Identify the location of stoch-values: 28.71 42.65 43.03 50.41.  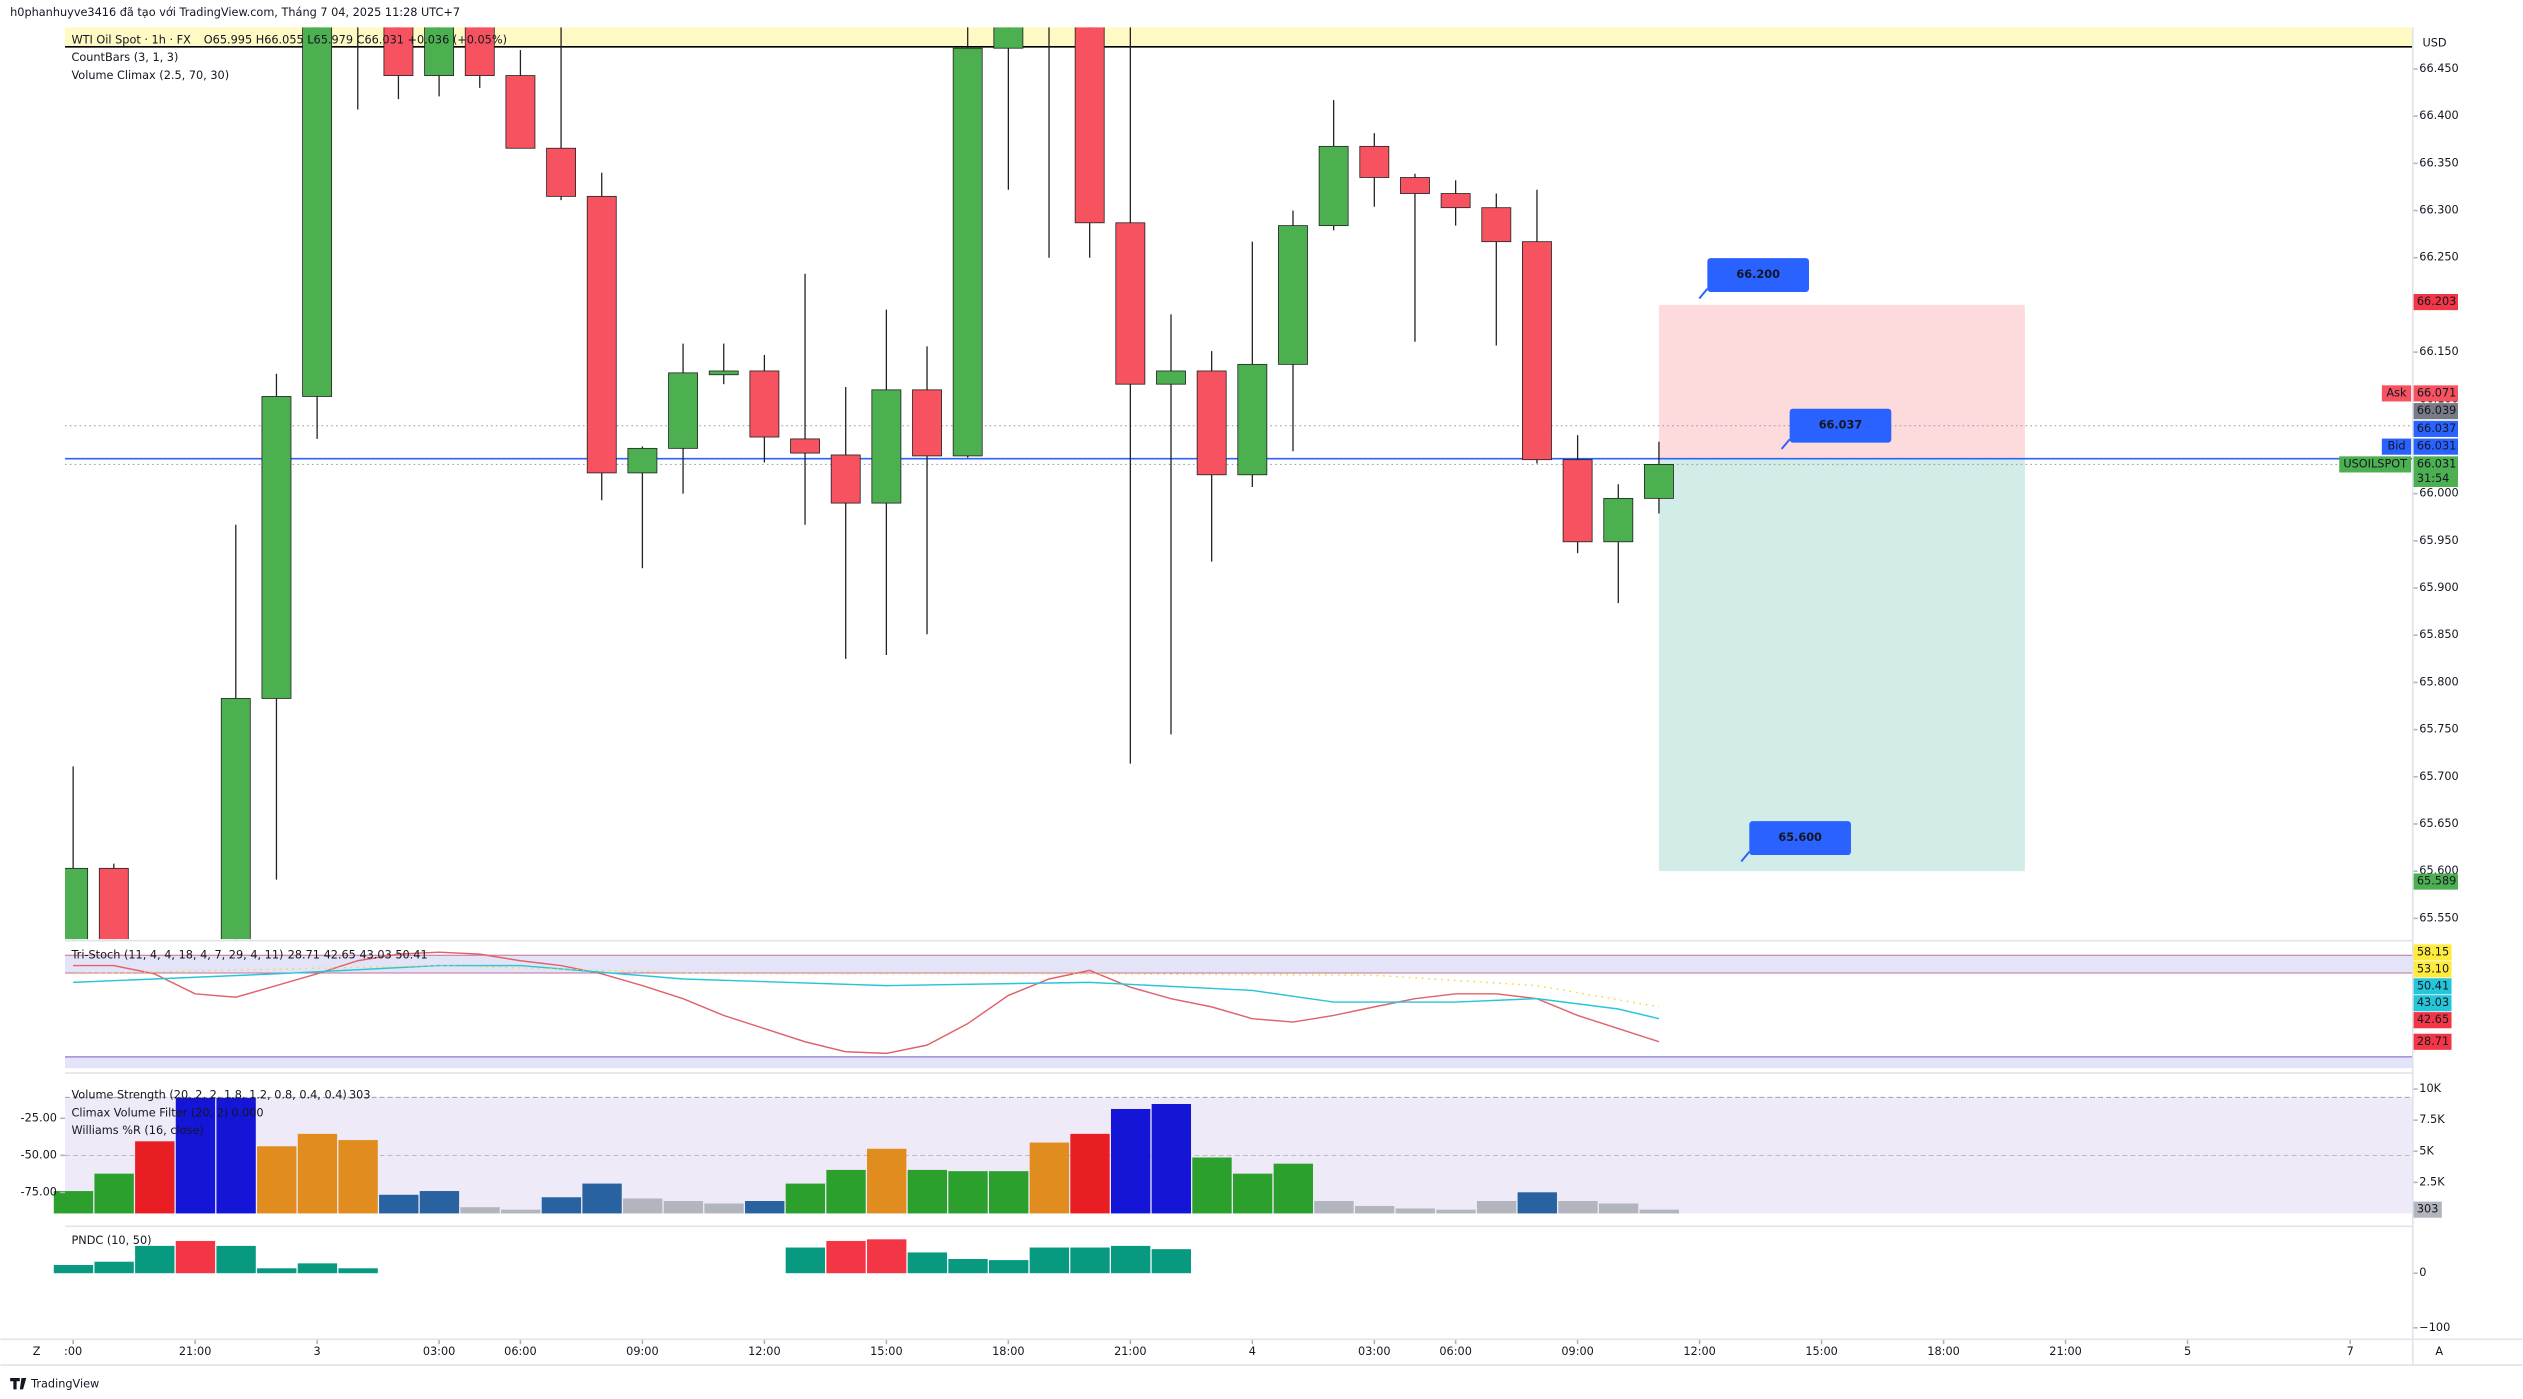
(358, 954).